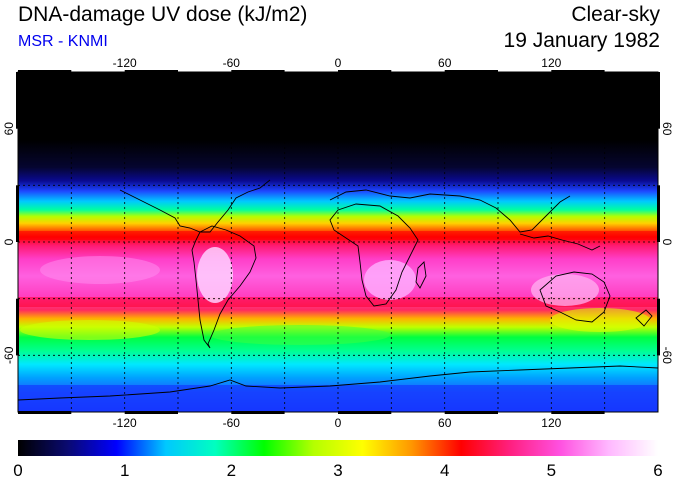 Image resolution: width=678 pixels, height=480 pixels. Describe the element at coordinates (338, 460) in the screenshot. I see `colorbar: 0 1 2 3 4 5 6` at that location.